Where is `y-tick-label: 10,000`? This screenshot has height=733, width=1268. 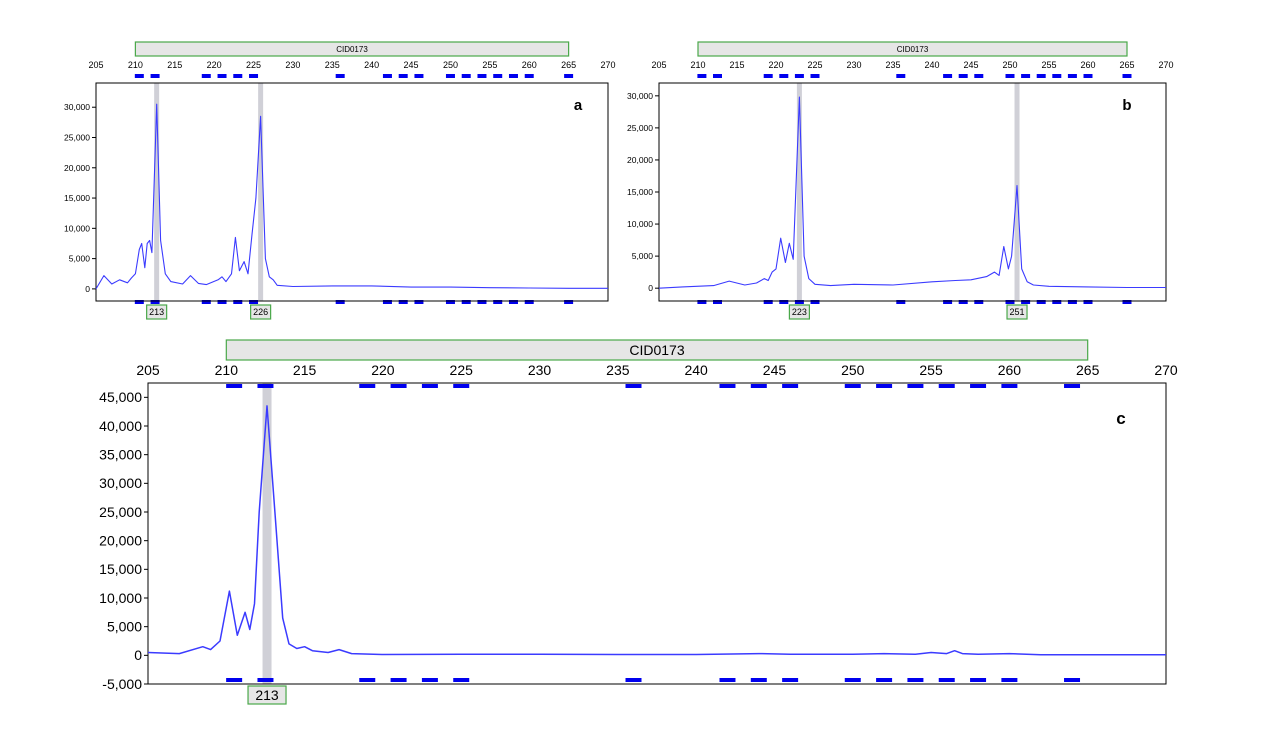 y-tick-label: 10,000 is located at coordinates (640, 224).